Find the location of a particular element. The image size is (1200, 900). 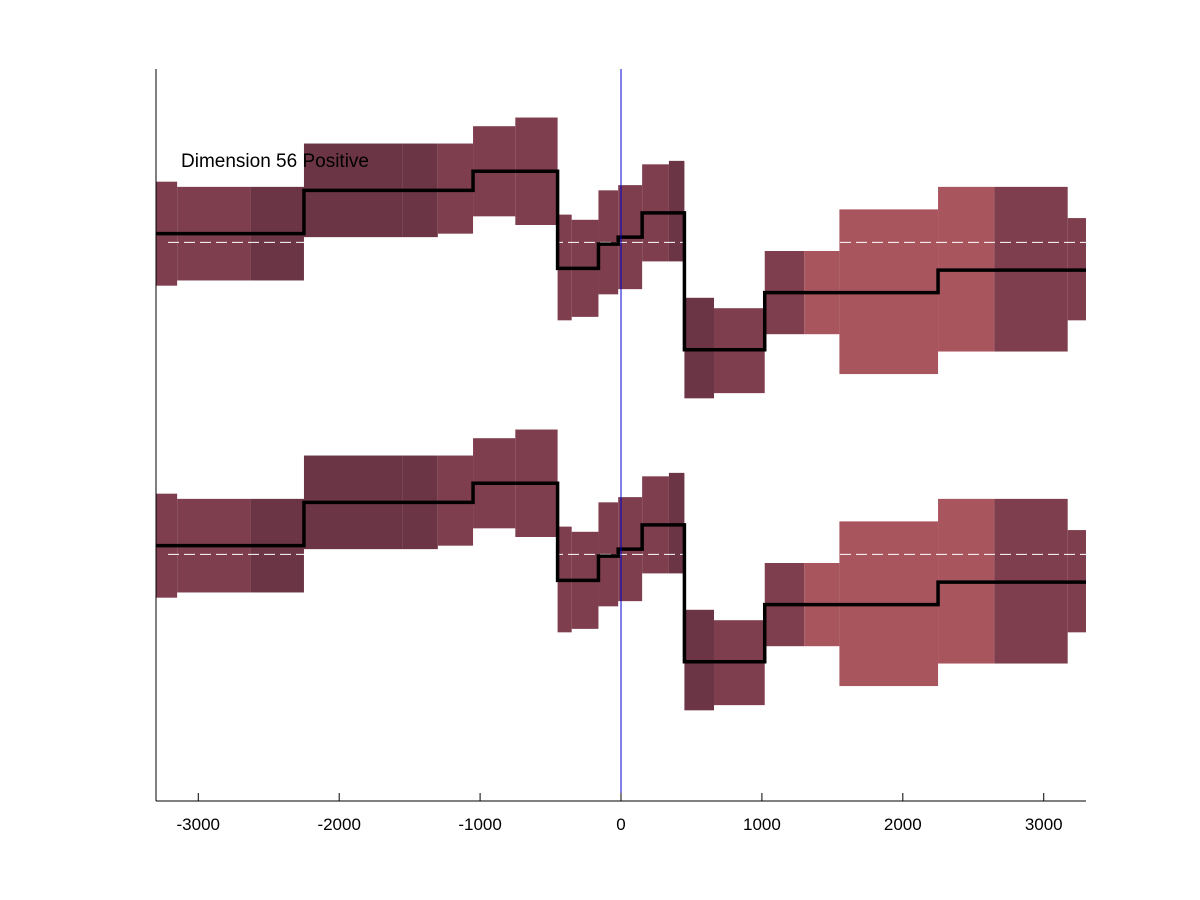

x-axis-ticks: -3000 -2000 -1000 0 1000 2000 3000 is located at coordinates (620, 813).